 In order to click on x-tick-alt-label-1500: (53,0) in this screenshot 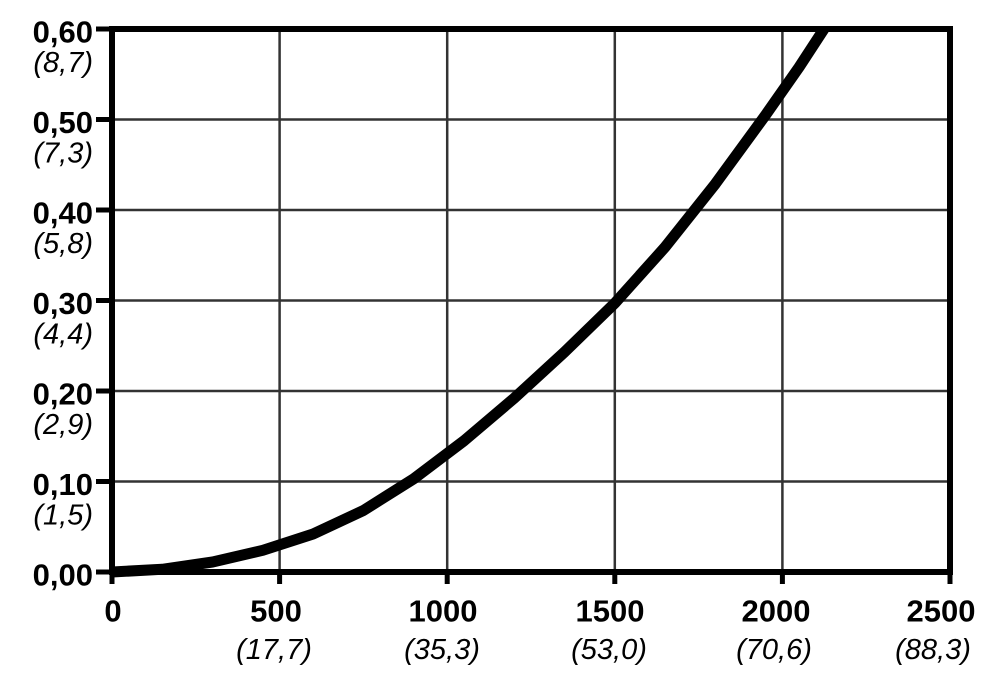, I will do `click(609, 650)`.